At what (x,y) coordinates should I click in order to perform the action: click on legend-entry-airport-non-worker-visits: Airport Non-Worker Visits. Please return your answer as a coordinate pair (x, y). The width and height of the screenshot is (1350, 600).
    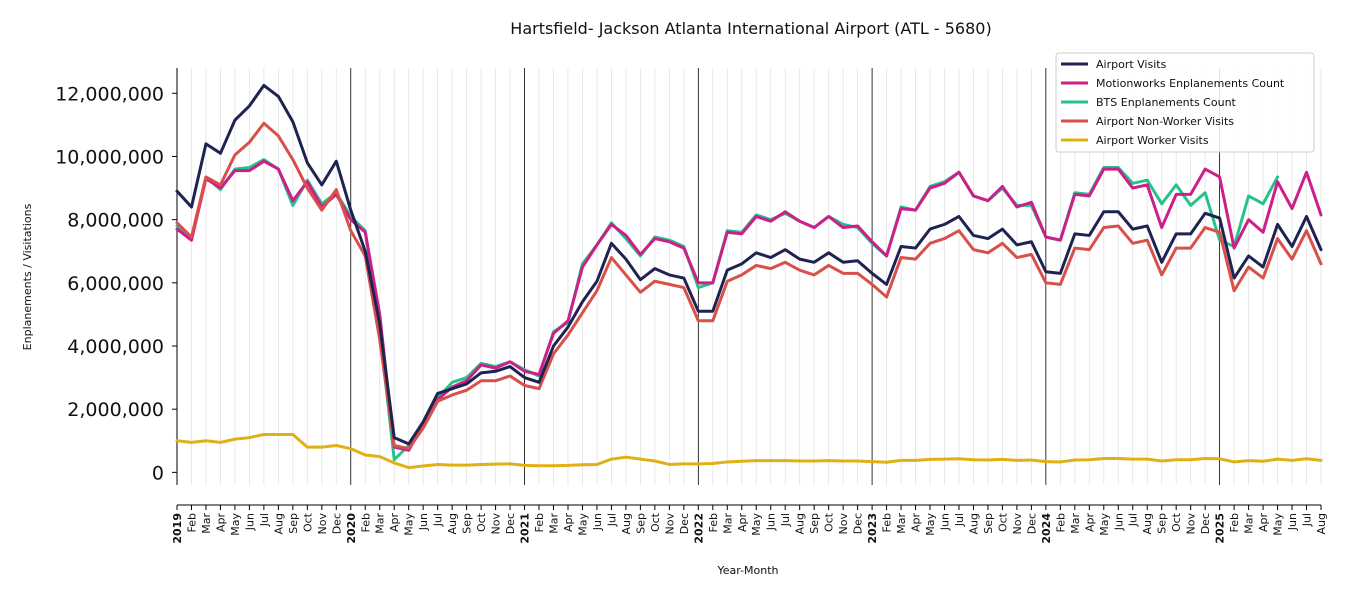
    Looking at the image, I should click on (1165, 121).